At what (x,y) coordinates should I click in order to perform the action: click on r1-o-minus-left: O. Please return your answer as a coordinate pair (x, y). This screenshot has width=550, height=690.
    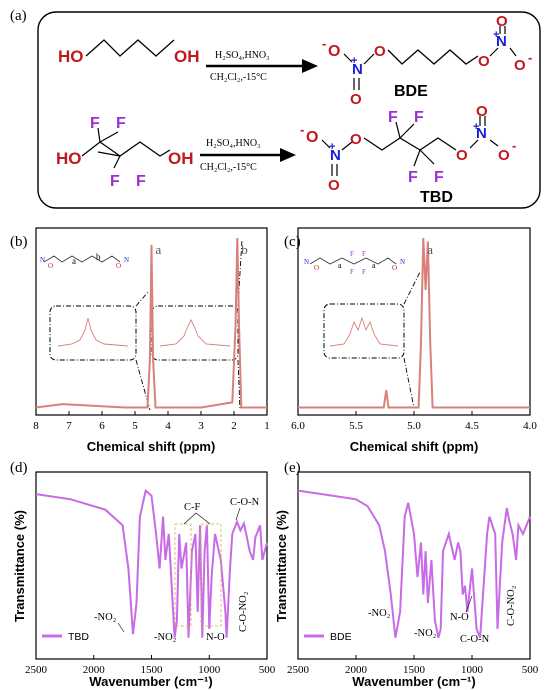
    Looking at the image, I should click on (334, 51).